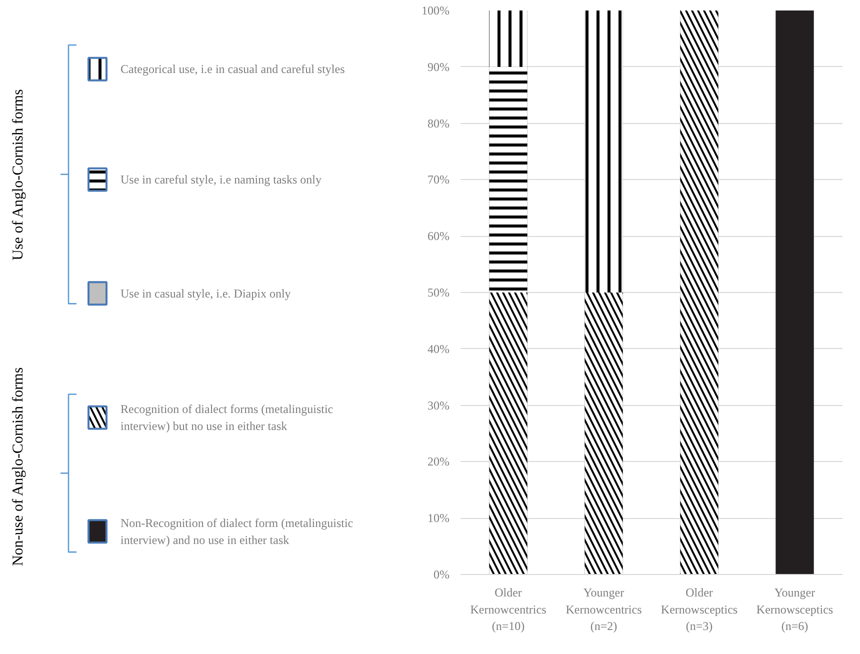 The height and width of the screenshot is (654, 860). I want to click on legend-label: Recognition of dialect forms (metalinguistic interview) but no use in either task, so click(227, 417).